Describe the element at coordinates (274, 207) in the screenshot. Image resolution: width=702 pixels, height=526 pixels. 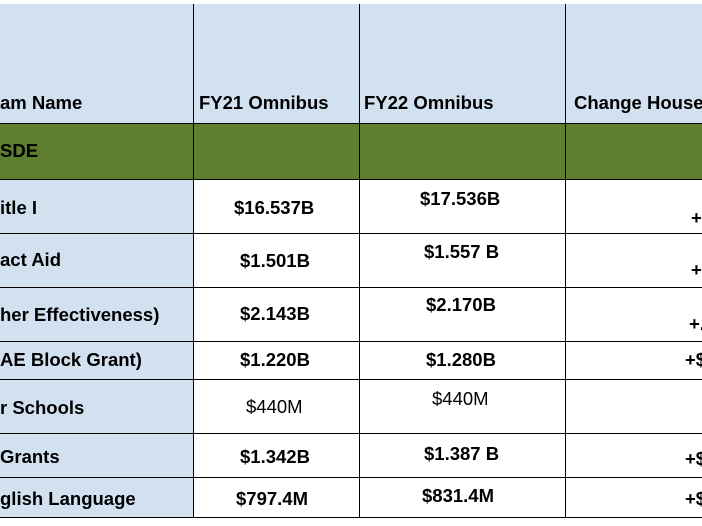
I see `fy21-value: $16.537B` at that location.